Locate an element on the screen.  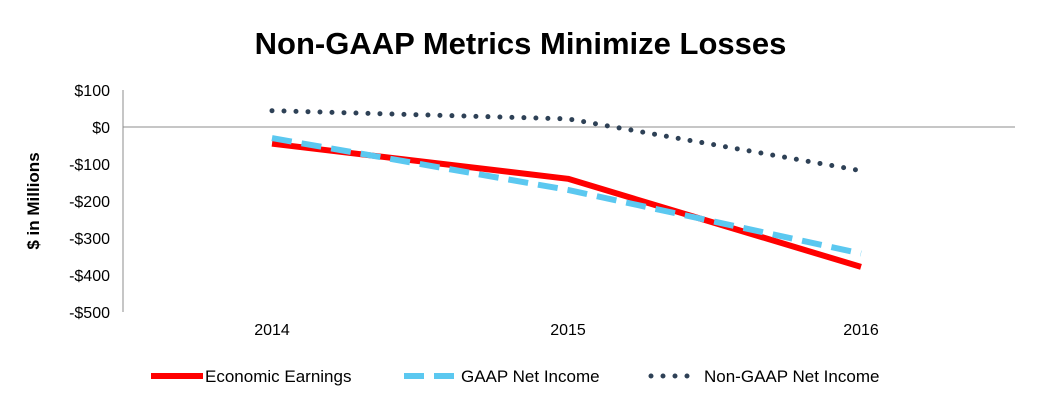
x-tick-label: 2014 is located at coordinates (272, 330).